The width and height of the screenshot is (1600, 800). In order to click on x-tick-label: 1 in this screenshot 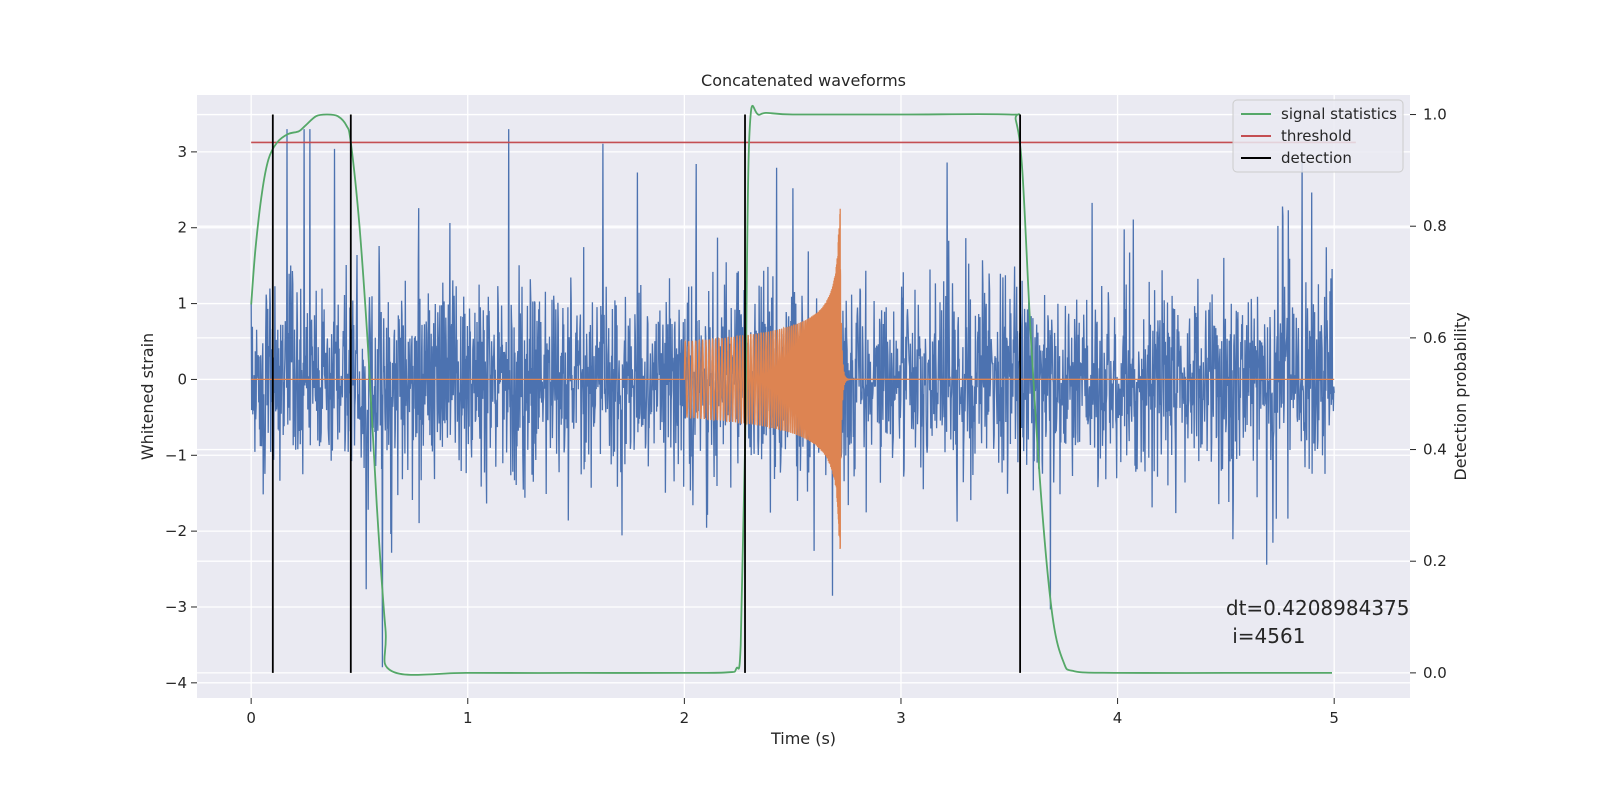, I will do `click(468, 718)`.